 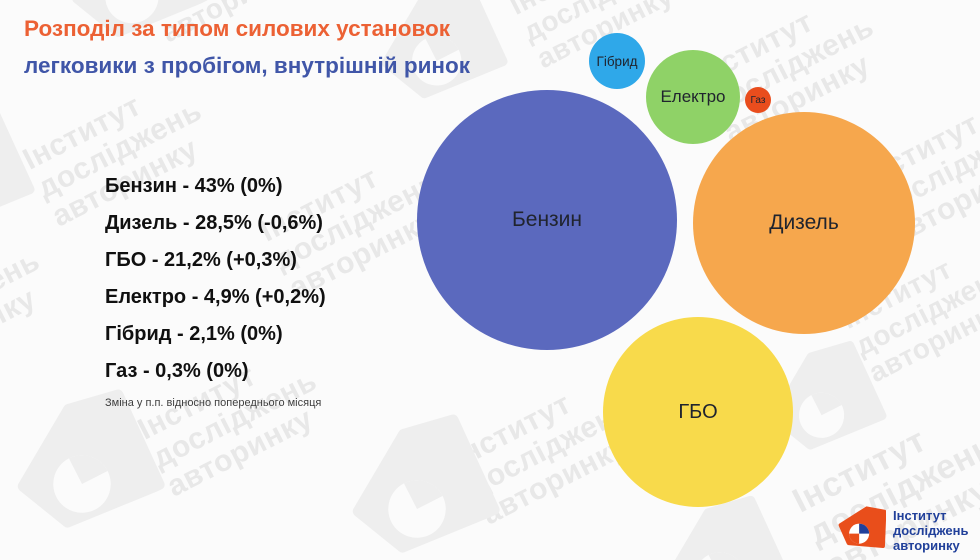 I want to click on stat-gas: Газ - 0,3% (0%), so click(x=177, y=371).